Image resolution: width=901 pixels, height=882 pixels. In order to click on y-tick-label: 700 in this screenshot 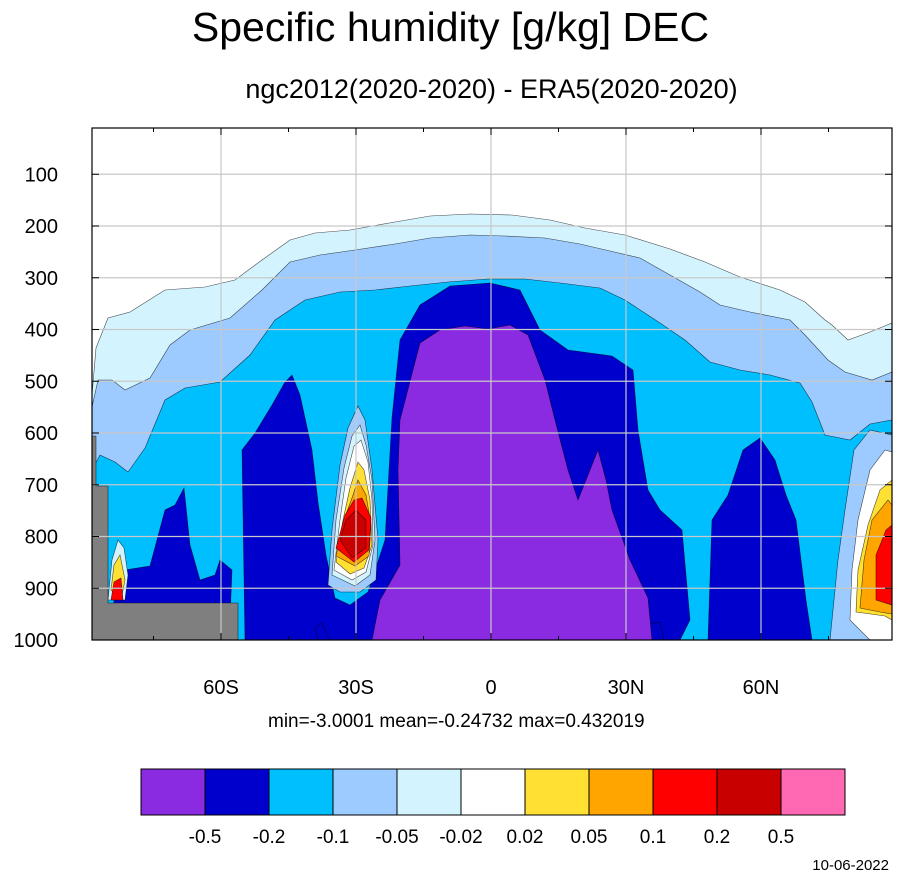, I will do `click(41, 486)`.